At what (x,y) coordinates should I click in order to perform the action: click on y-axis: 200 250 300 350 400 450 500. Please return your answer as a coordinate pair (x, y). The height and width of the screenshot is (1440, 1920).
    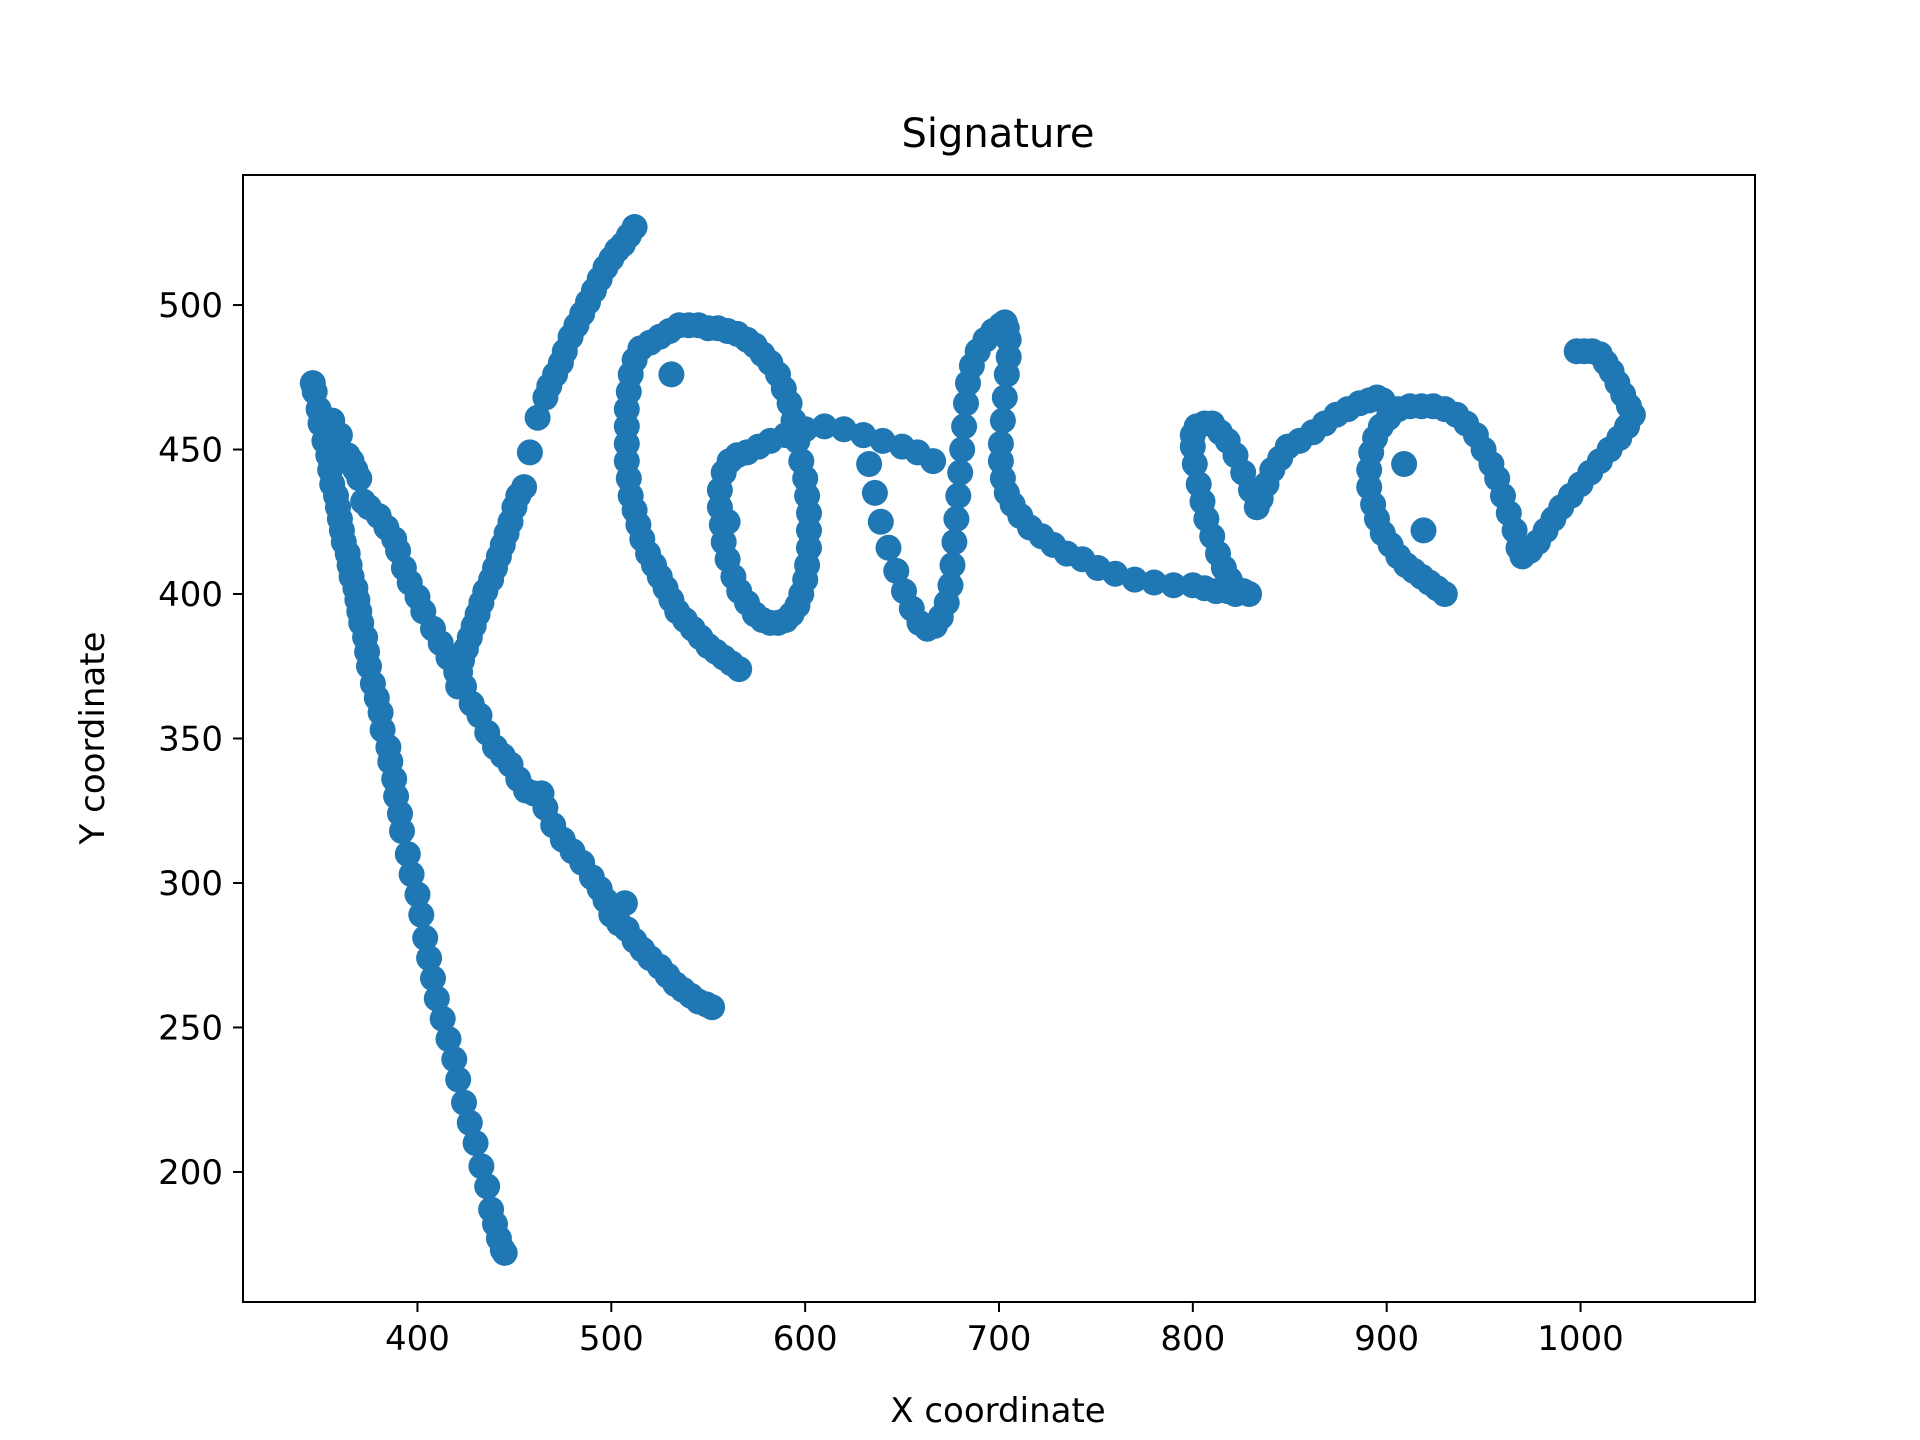
    Looking at the image, I should click on (200, 739).